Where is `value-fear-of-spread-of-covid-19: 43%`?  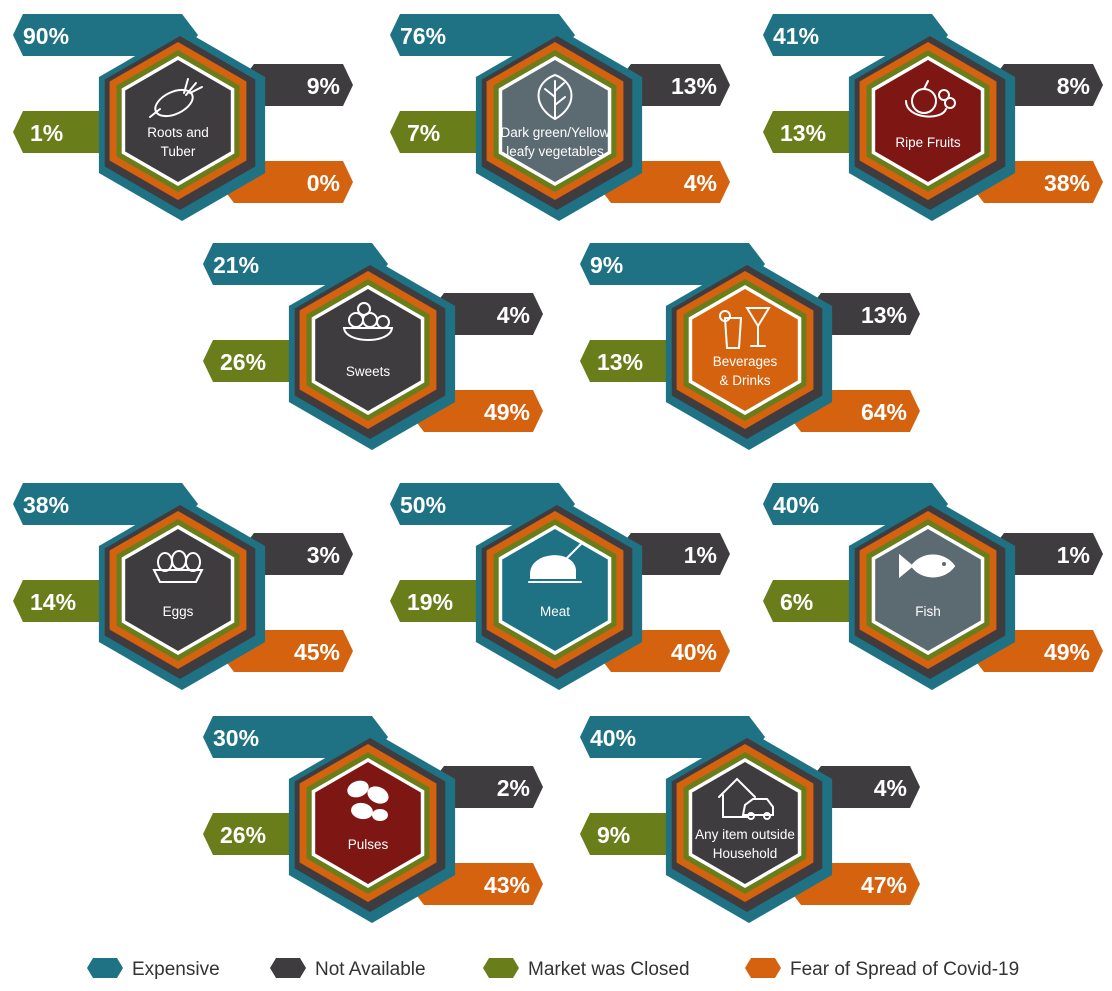 value-fear-of-spread-of-covid-19: 43% is located at coordinates (507, 885).